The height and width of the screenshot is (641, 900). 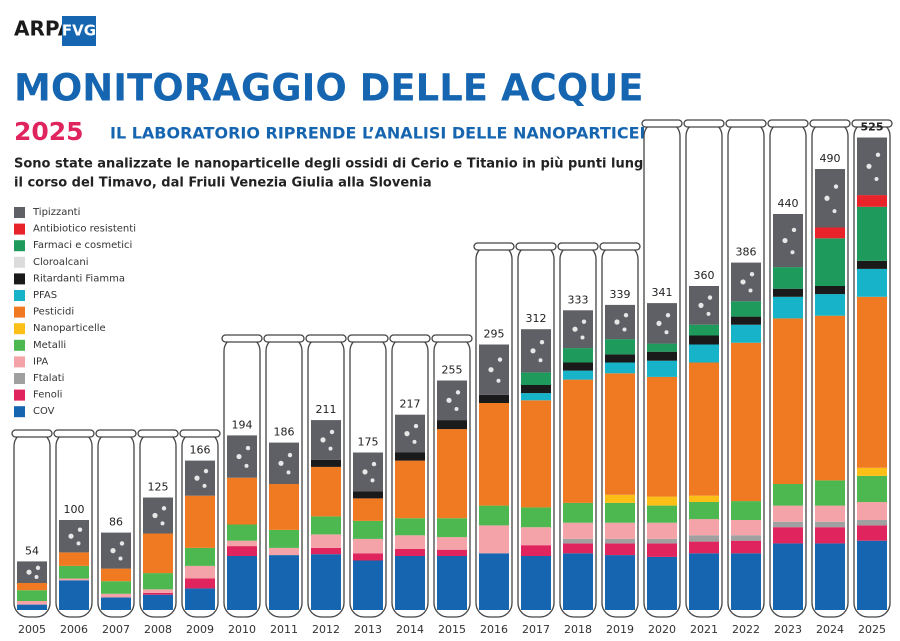 What do you see at coordinates (494, 334) in the screenshot?
I see `total-label: 295` at bounding box center [494, 334].